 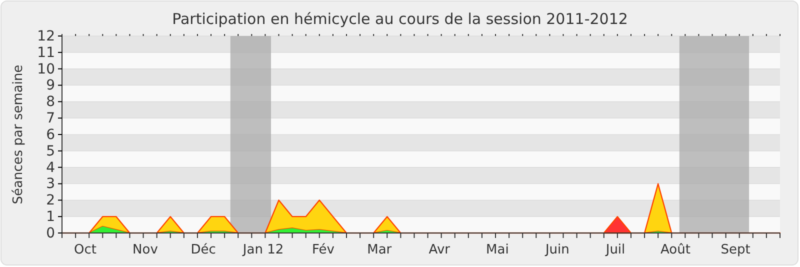 What do you see at coordinates (145, 250) in the screenshot?
I see `x-tick-label: Nov` at bounding box center [145, 250].